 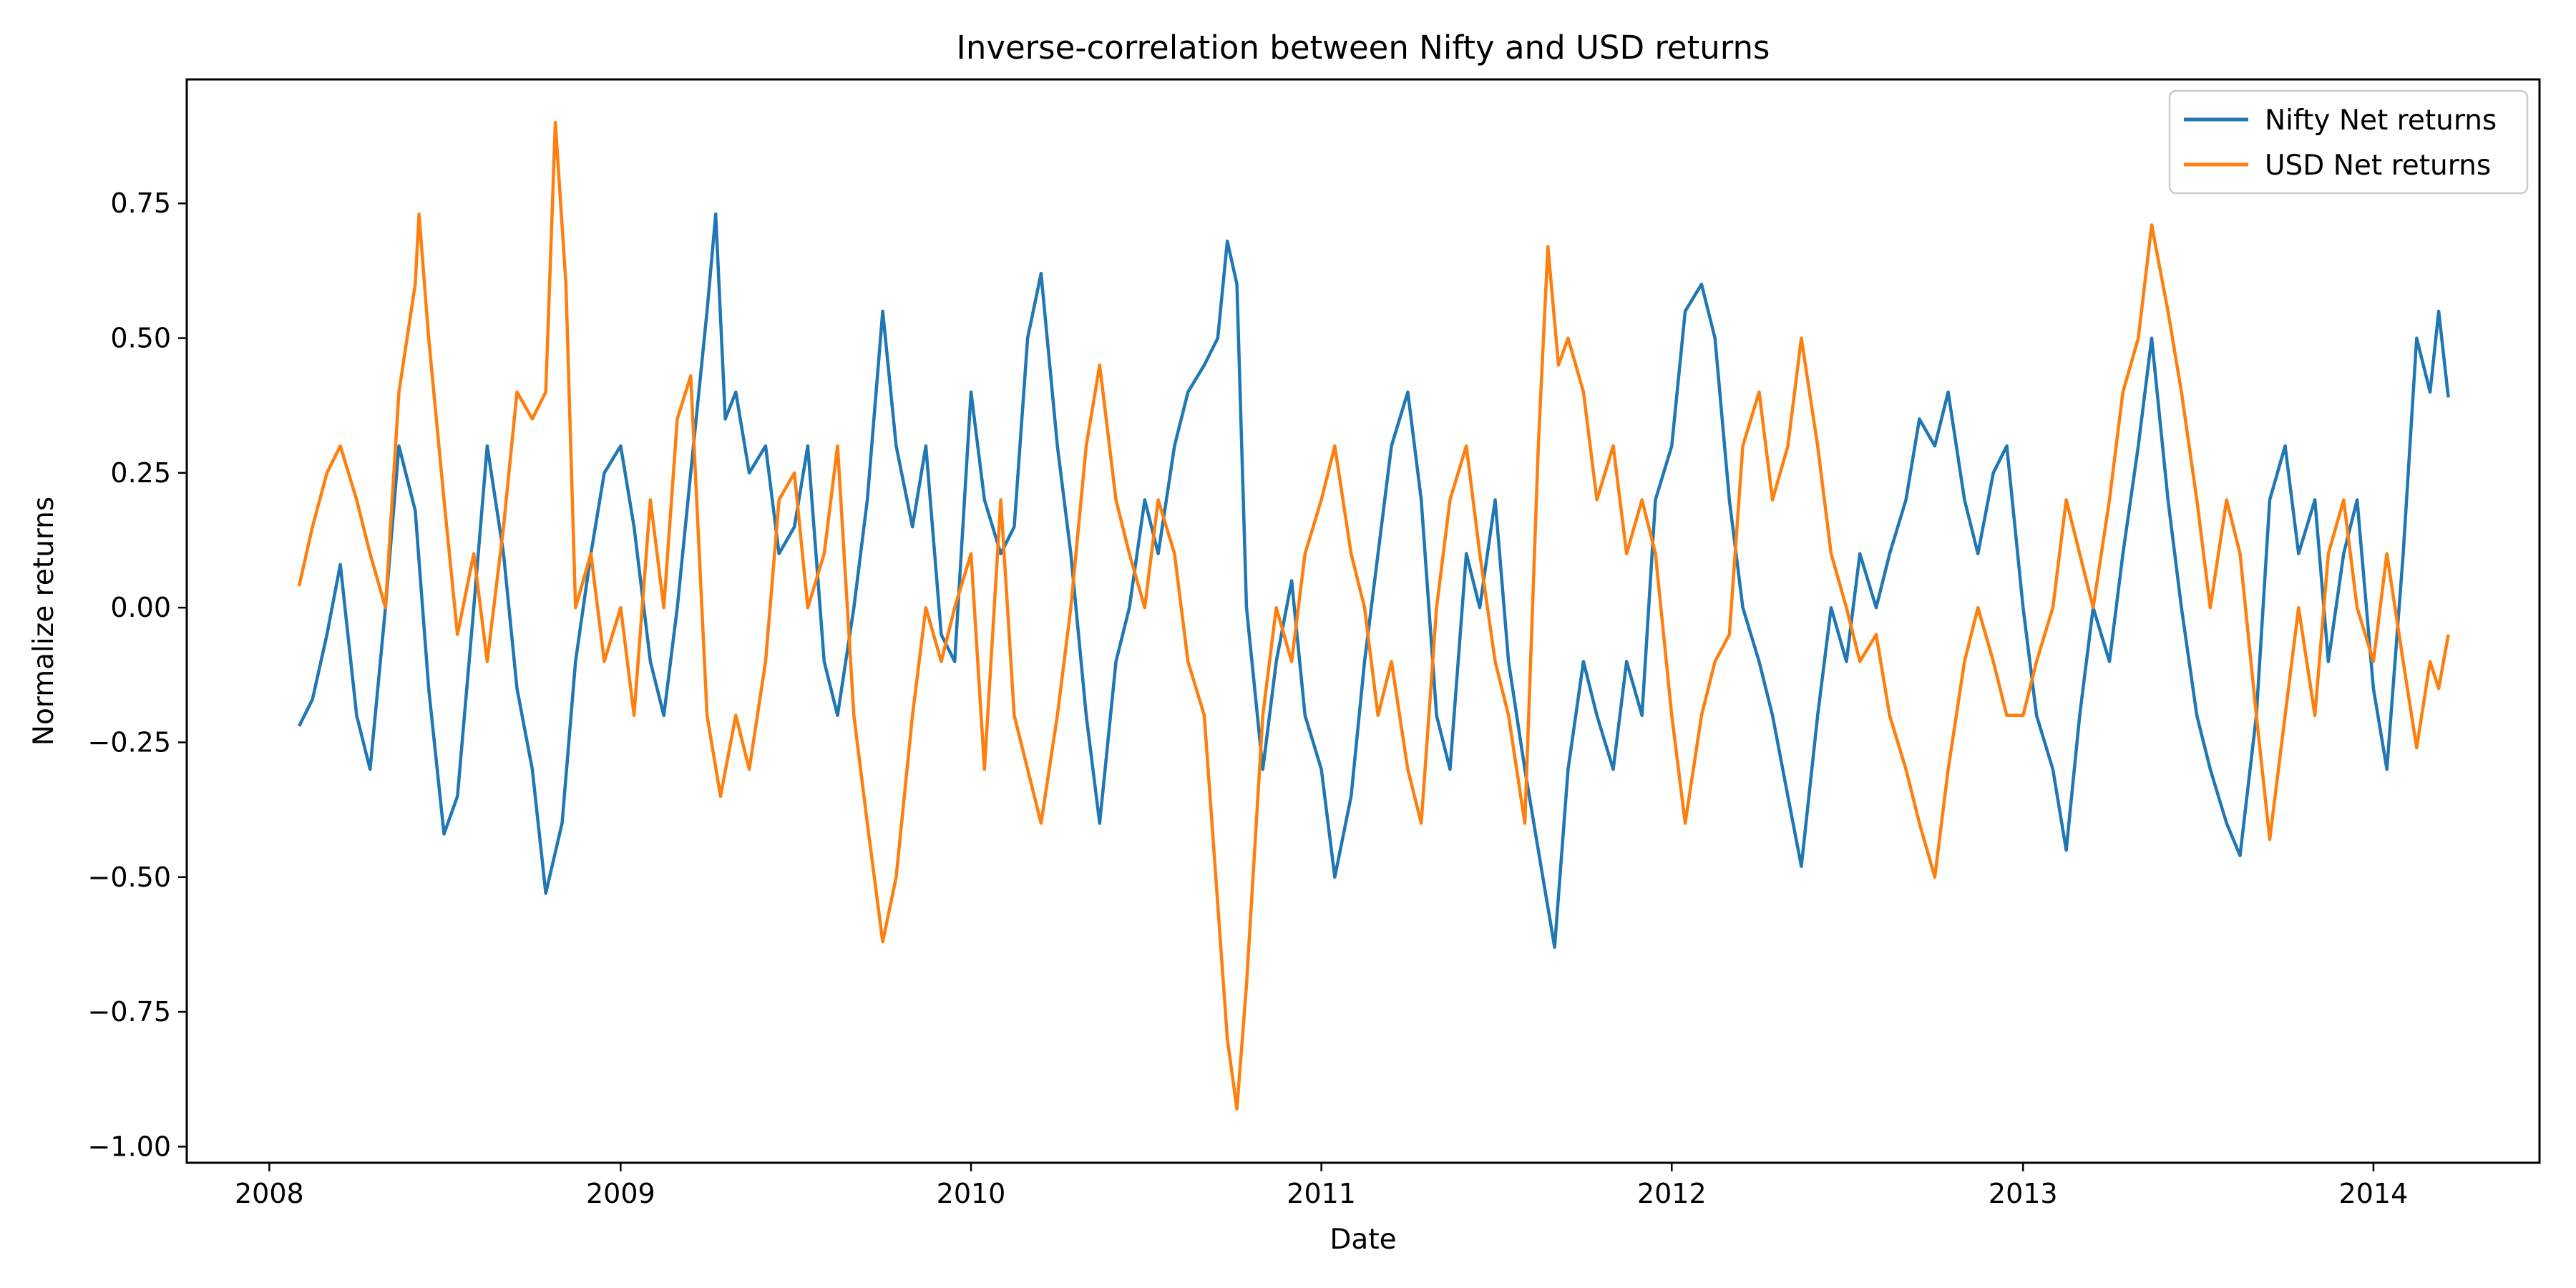 I want to click on legend-box, so click(x=2348, y=142).